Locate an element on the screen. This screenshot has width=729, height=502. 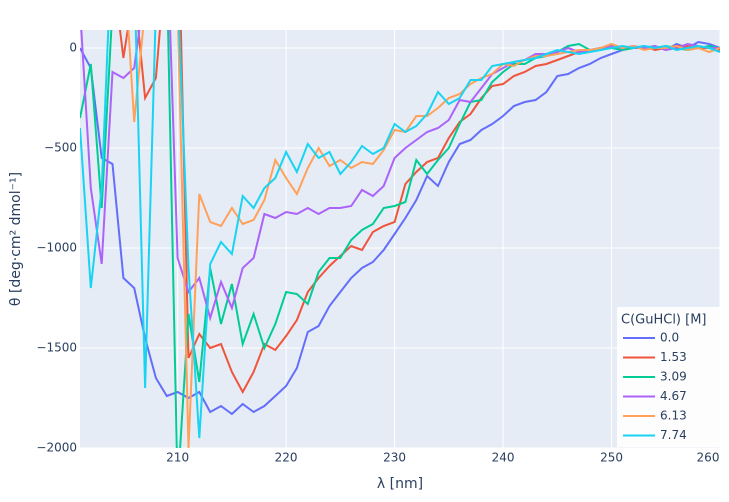
x-tick-label: 240 is located at coordinates (503, 458).